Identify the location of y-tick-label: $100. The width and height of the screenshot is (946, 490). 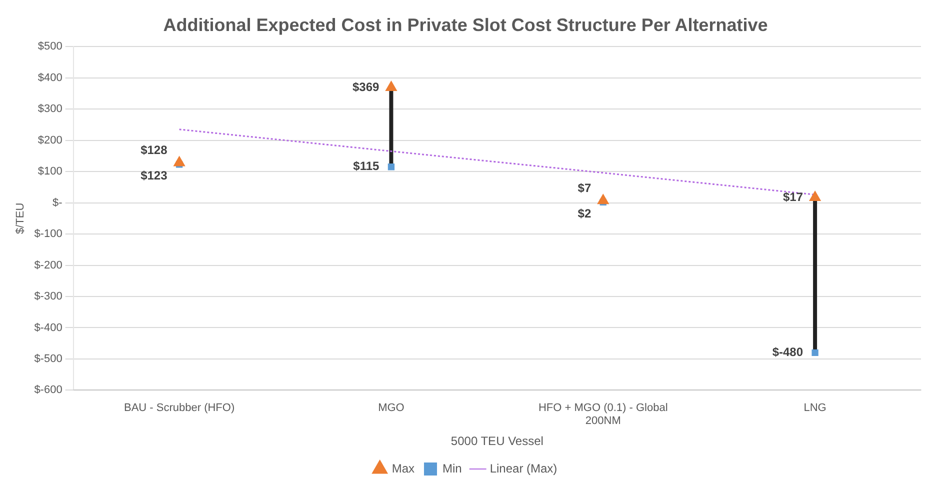
(50, 172).